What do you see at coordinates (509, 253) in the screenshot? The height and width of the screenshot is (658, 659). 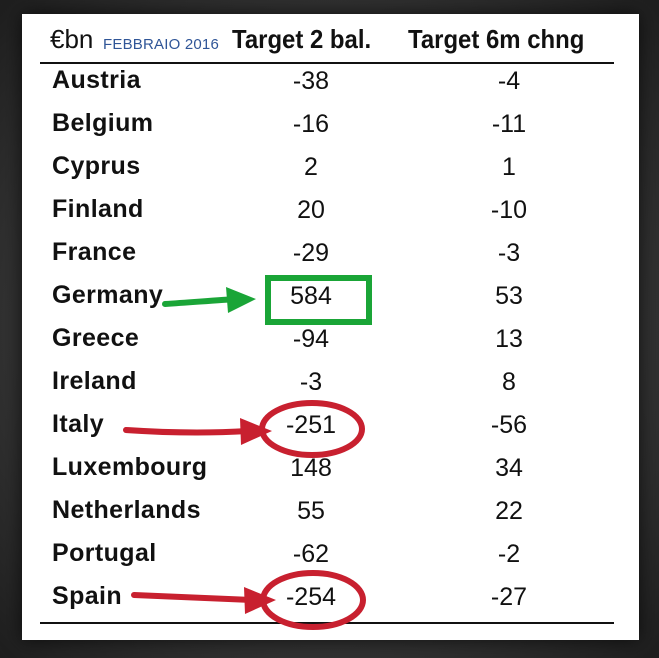 I see `target-6m-change-value: -3` at bounding box center [509, 253].